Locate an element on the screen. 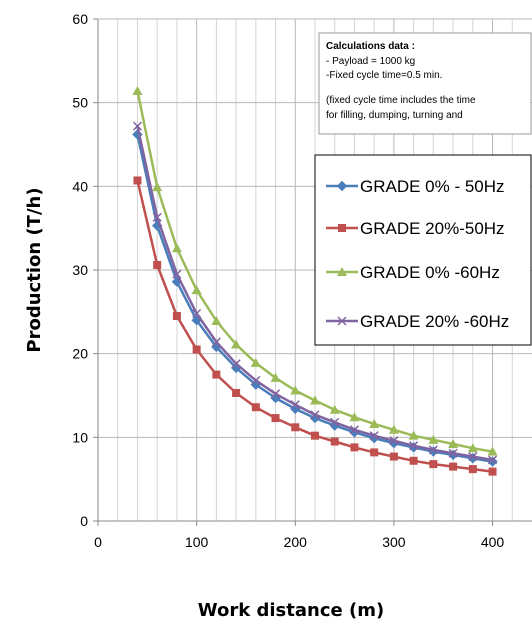  y-axis-title: Production (T/h) is located at coordinates (34, 269).